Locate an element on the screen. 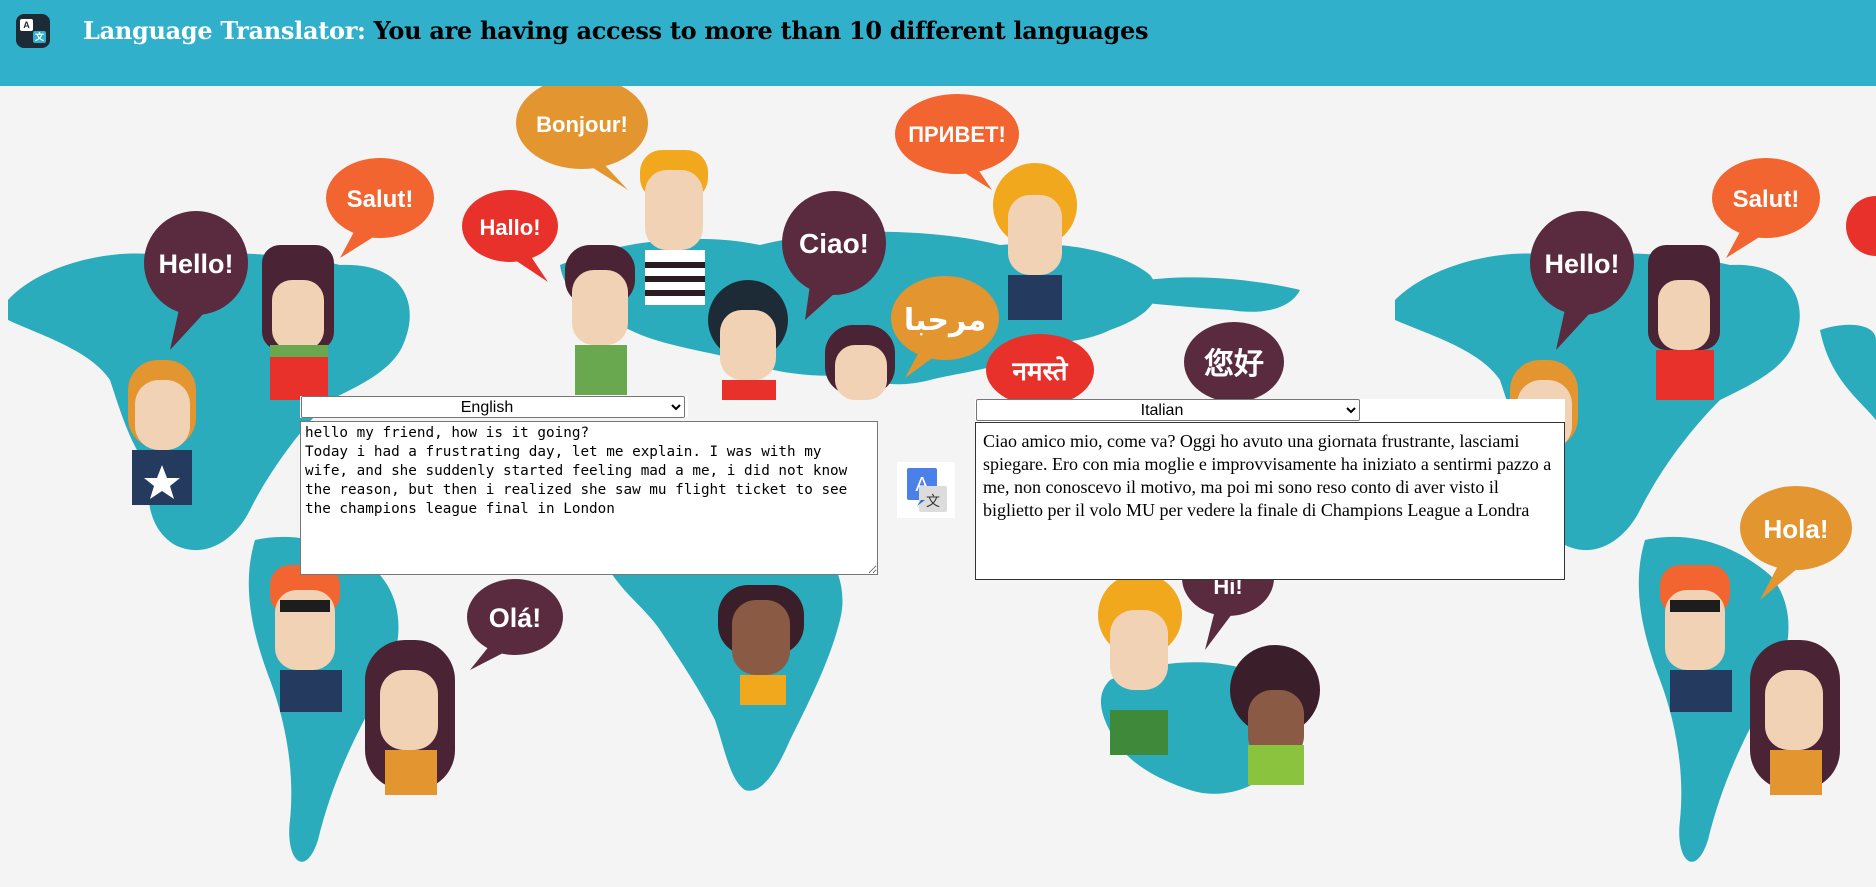 The width and height of the screenshot is (1876, 887). bubble-hola: Hola! is located at coordinates (1796, 543).